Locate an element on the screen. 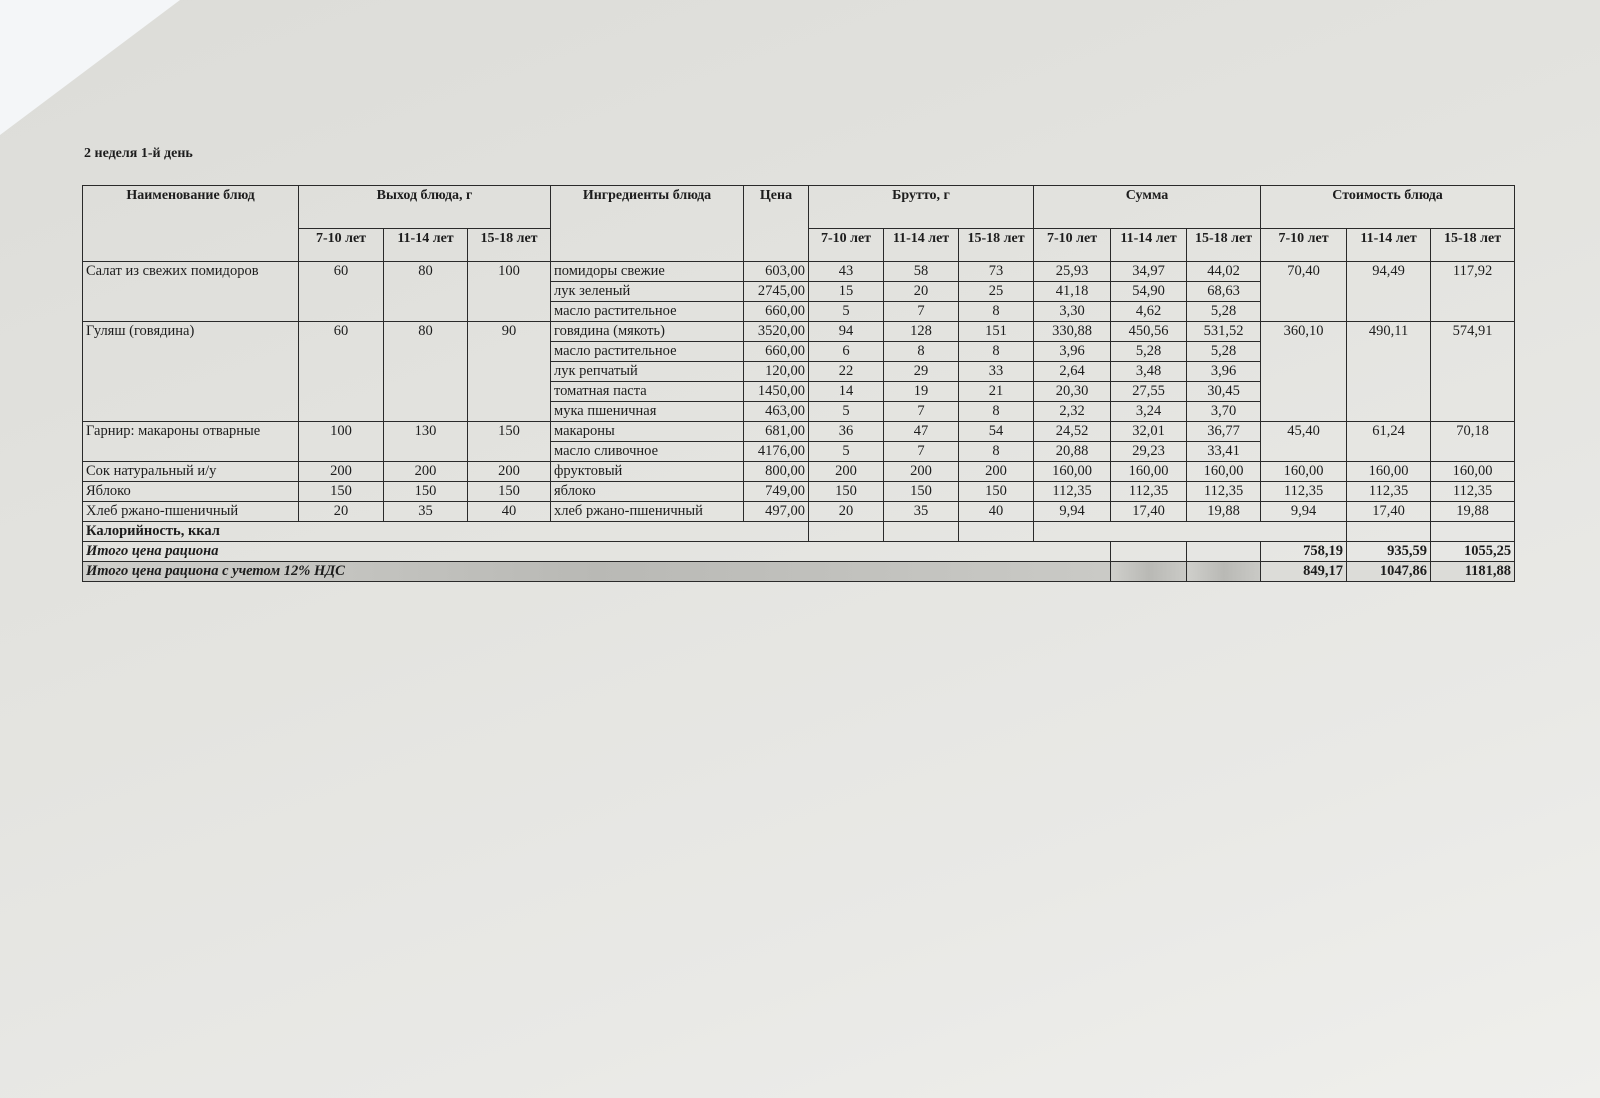  calories-brutto-cell is located at coordinates (846, 531).